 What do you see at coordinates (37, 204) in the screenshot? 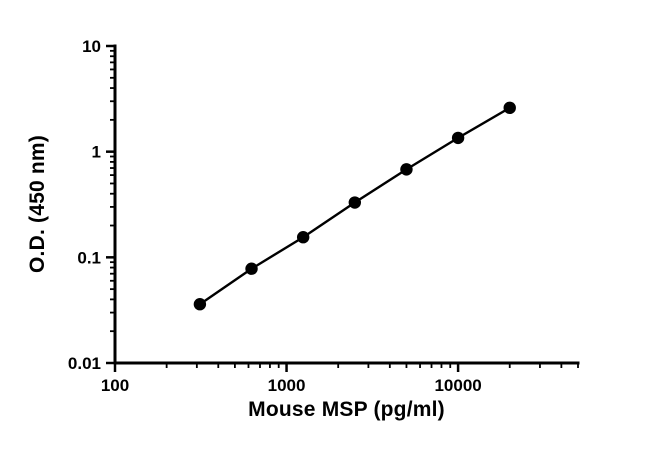
I see `y-axis-label: O.D. (450 nm)` at bounding box center [37, 204].